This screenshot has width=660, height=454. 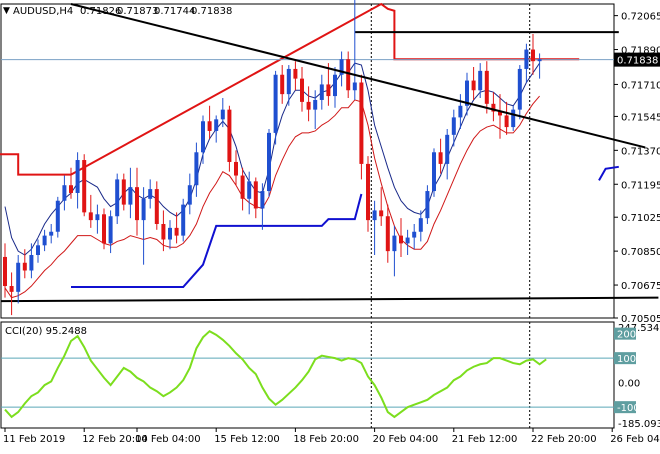 What do you see at coordinates (406, 439) in the screenshot?
I see `time-tick-label: 20 Feb 04:00` at bounding box center [406, 439].